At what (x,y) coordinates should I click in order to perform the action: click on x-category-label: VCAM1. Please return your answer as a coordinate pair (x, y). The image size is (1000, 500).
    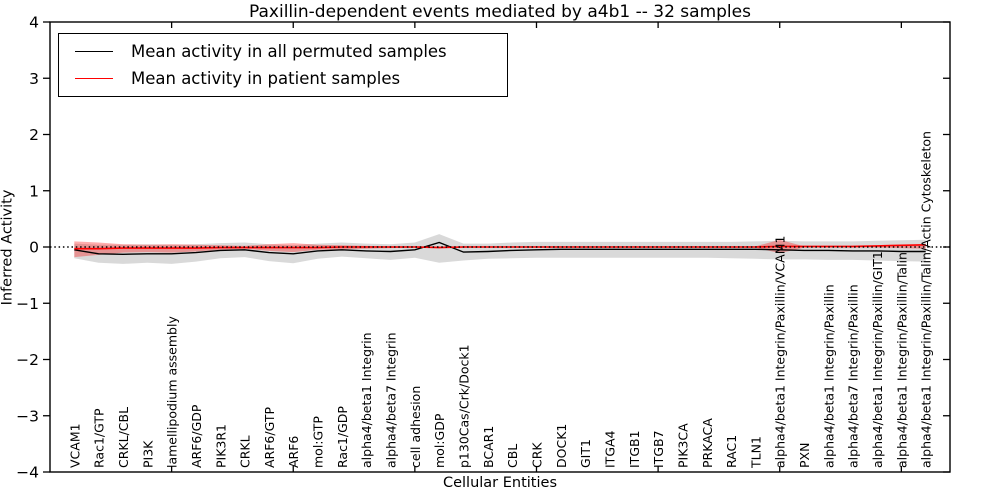
    Looking at the image, I should click on (74, 445).